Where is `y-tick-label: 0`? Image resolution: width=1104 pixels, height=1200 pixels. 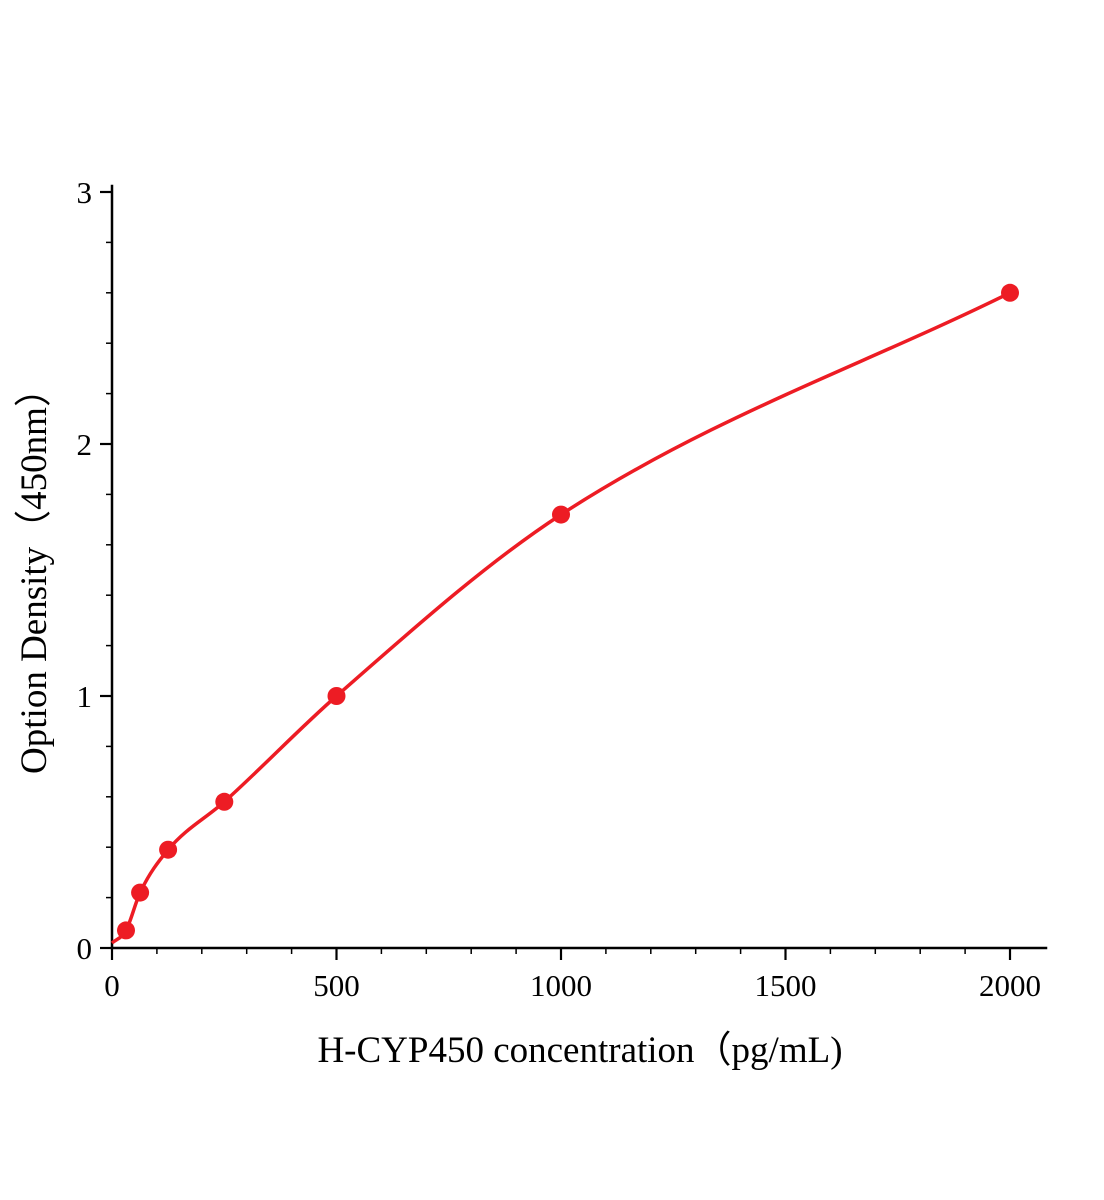
y-tick-label: 0 is located at coordinates (85, 948).